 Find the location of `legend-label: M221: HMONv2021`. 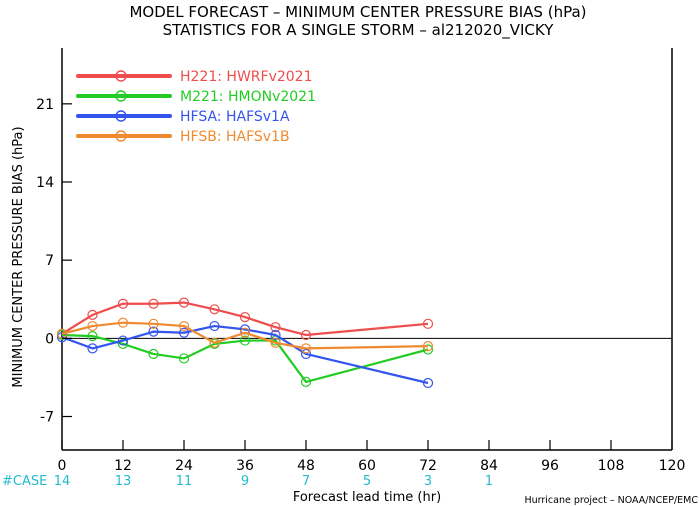

legend-label: M221: HMONv2021 is located at coordinates (248, 97).